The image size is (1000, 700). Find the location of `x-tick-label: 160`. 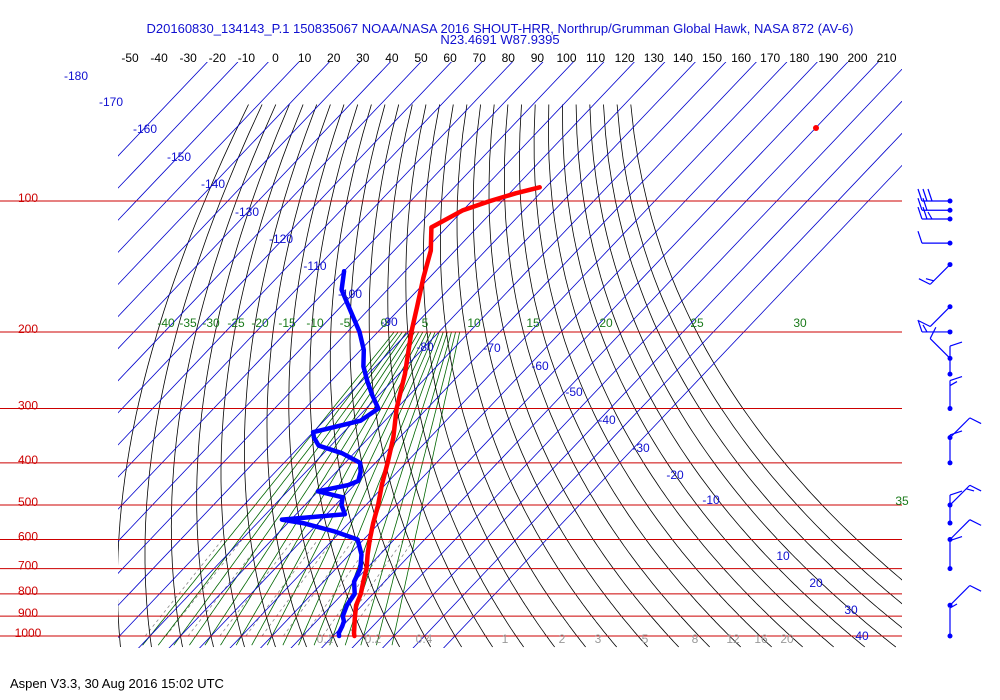

x-tick-label: 160 is located at coordinates (741, 58).